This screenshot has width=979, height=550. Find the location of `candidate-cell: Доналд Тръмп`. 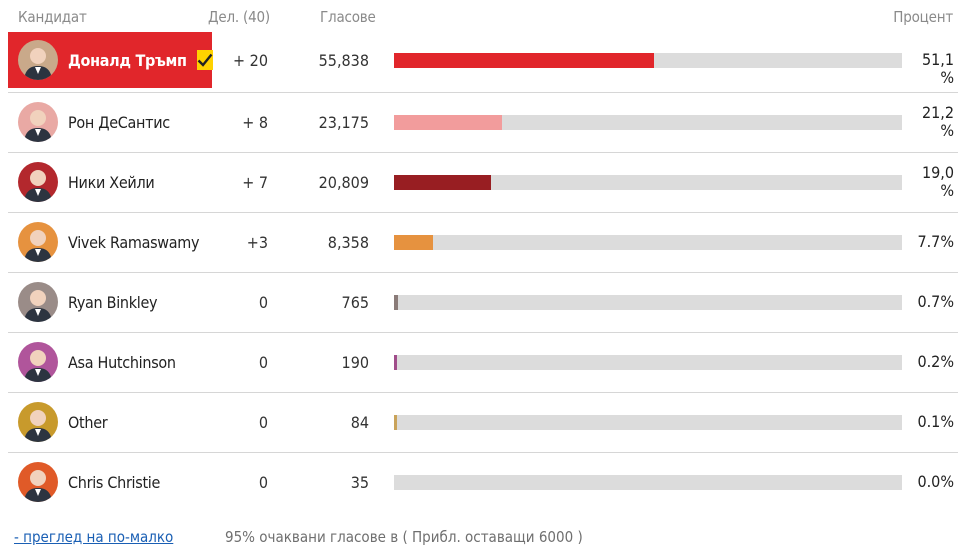

candidate-cell: Доналд Тръмп is located at coordinates (110, 60).